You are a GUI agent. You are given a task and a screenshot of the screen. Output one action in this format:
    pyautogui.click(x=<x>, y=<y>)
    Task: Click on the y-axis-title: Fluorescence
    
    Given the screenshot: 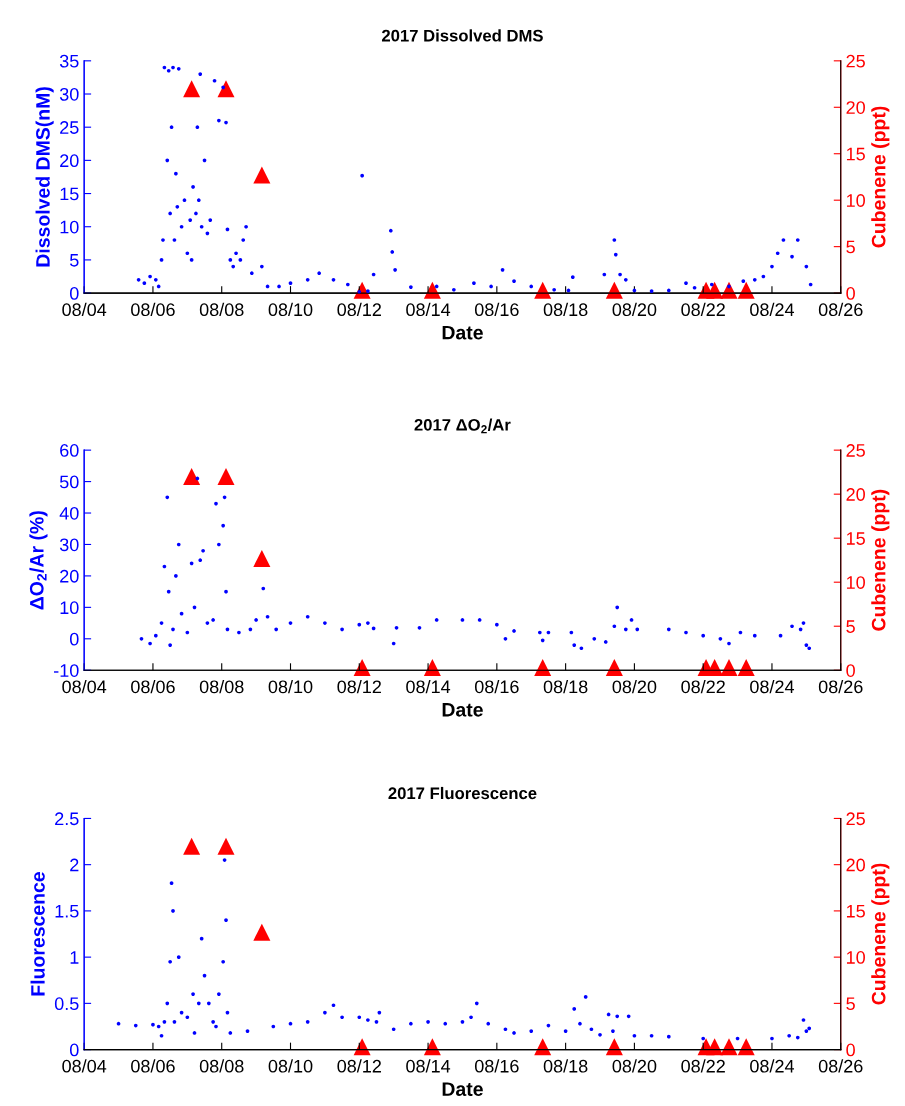 What is the action you would take?
    pyautogui.click(x=37, y=933)
    